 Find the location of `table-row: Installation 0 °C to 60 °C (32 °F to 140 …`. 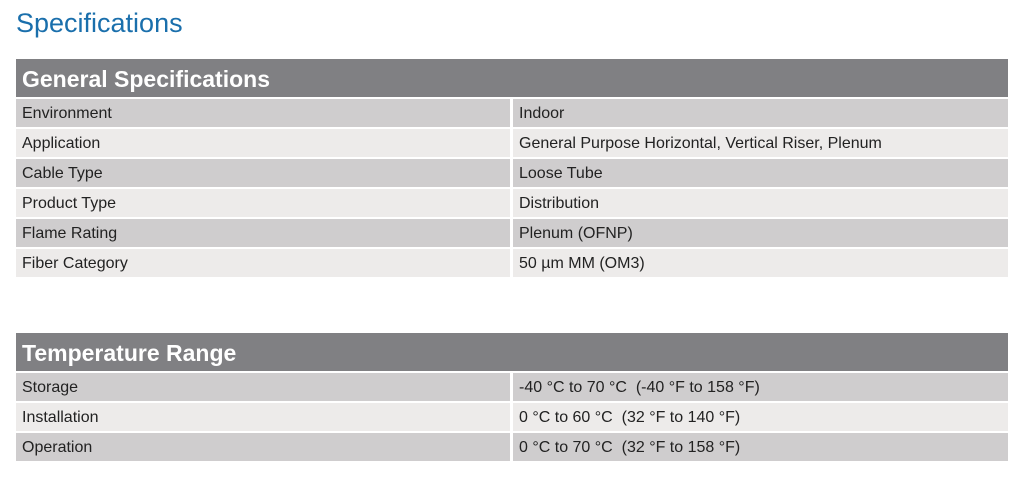

table-row: Installation 0 °C to 60 °C (32 °F to 140 … is located at coordinates (512, 417).